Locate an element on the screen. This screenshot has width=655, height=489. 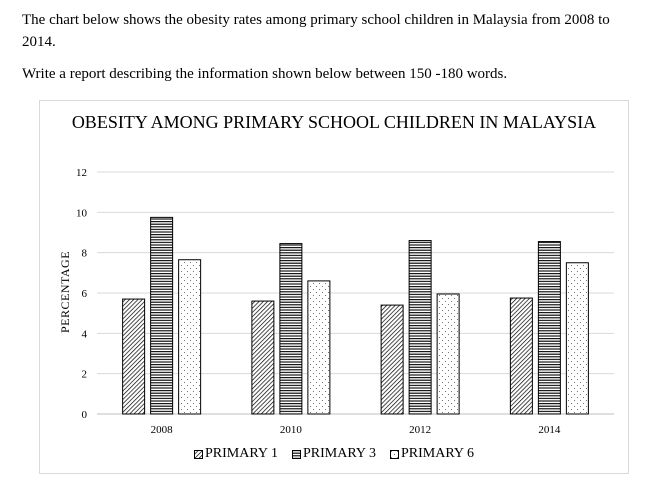
y-tick-label: 4 is located at coordinates (85, 334).